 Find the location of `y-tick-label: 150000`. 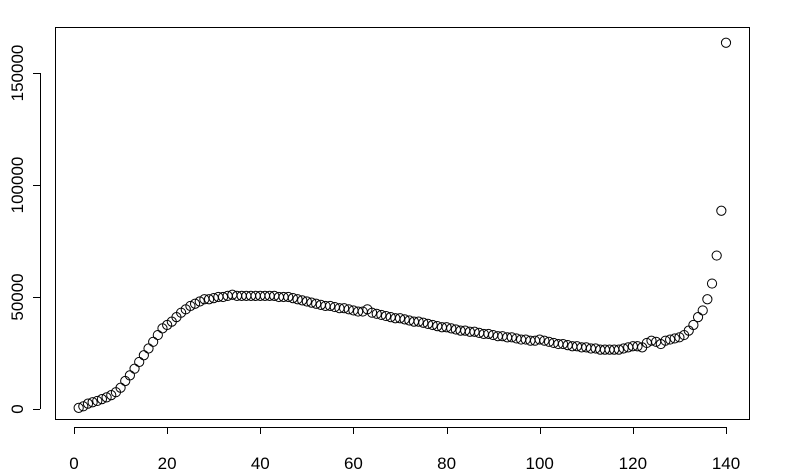

y-tick-label: 150000 is located at coordinates (17, 73).